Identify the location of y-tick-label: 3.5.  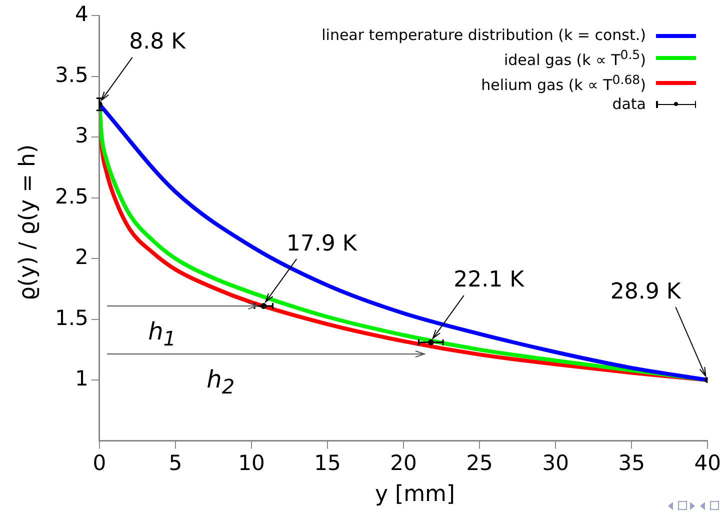
(71, 74).